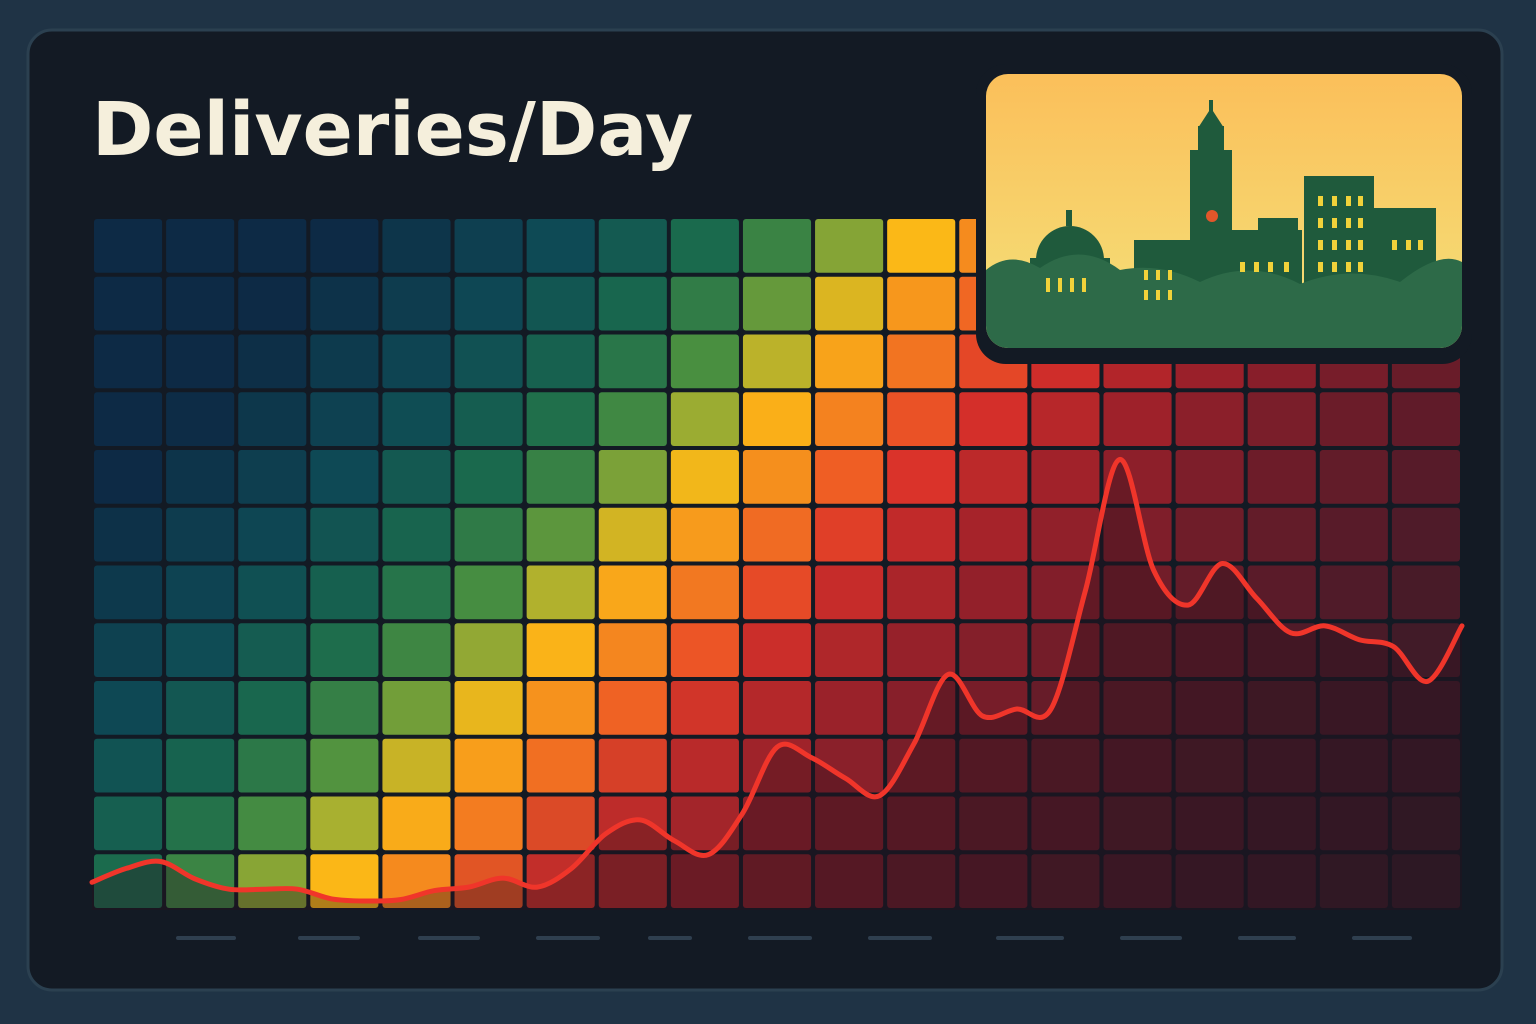 This screenshot has height=1024, width=1536. Describe the element at coordinates (1224, 211) in the screenshot. I see `skyline-illustration` at that location.